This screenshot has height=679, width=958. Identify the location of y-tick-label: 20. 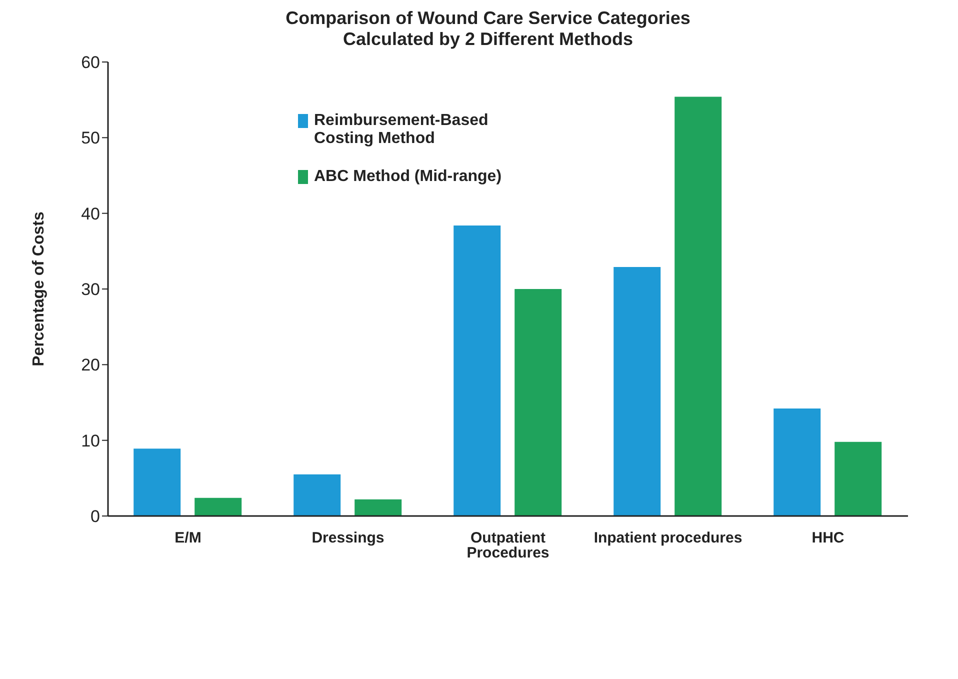
(90, 365).